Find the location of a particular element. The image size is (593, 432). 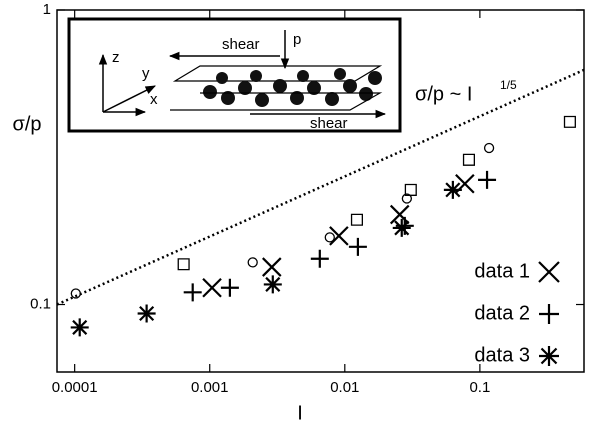

x-axis-label: I is located at coordinates (300, 413).